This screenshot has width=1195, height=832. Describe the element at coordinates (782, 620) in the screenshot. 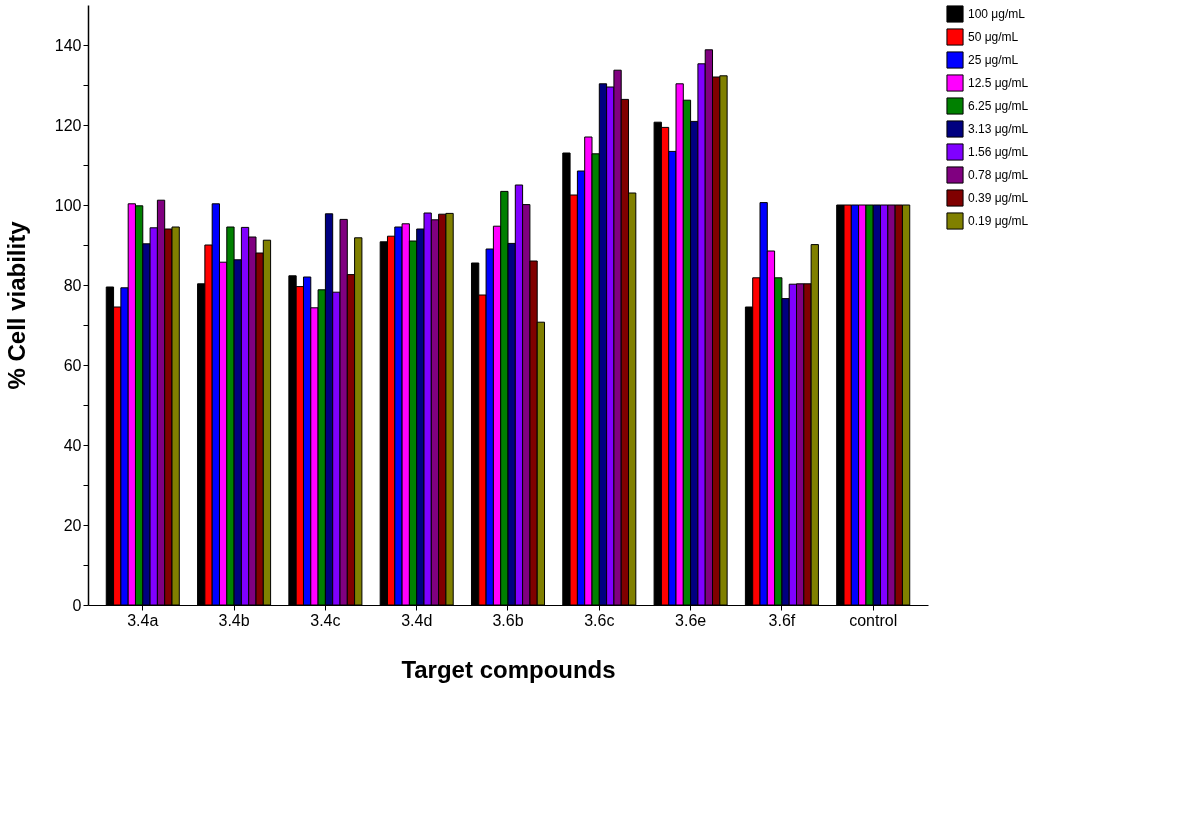

I see `x-tick-label: 3.6f` at that location.